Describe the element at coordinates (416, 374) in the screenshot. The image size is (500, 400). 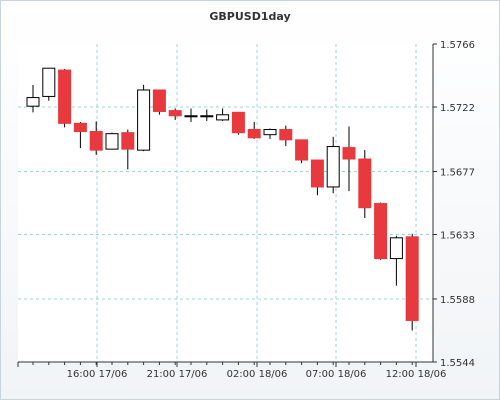
I see `x-tick-label: 12:00 18/06` at that location.